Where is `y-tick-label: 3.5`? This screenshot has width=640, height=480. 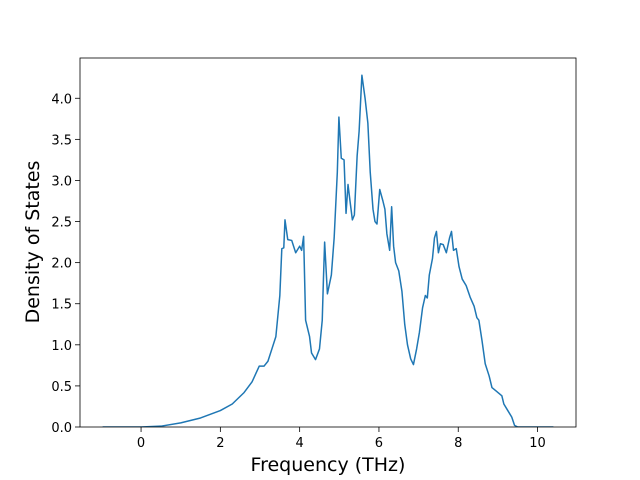 y-tick-label: 3.5 is located at coordinates (61, 140).